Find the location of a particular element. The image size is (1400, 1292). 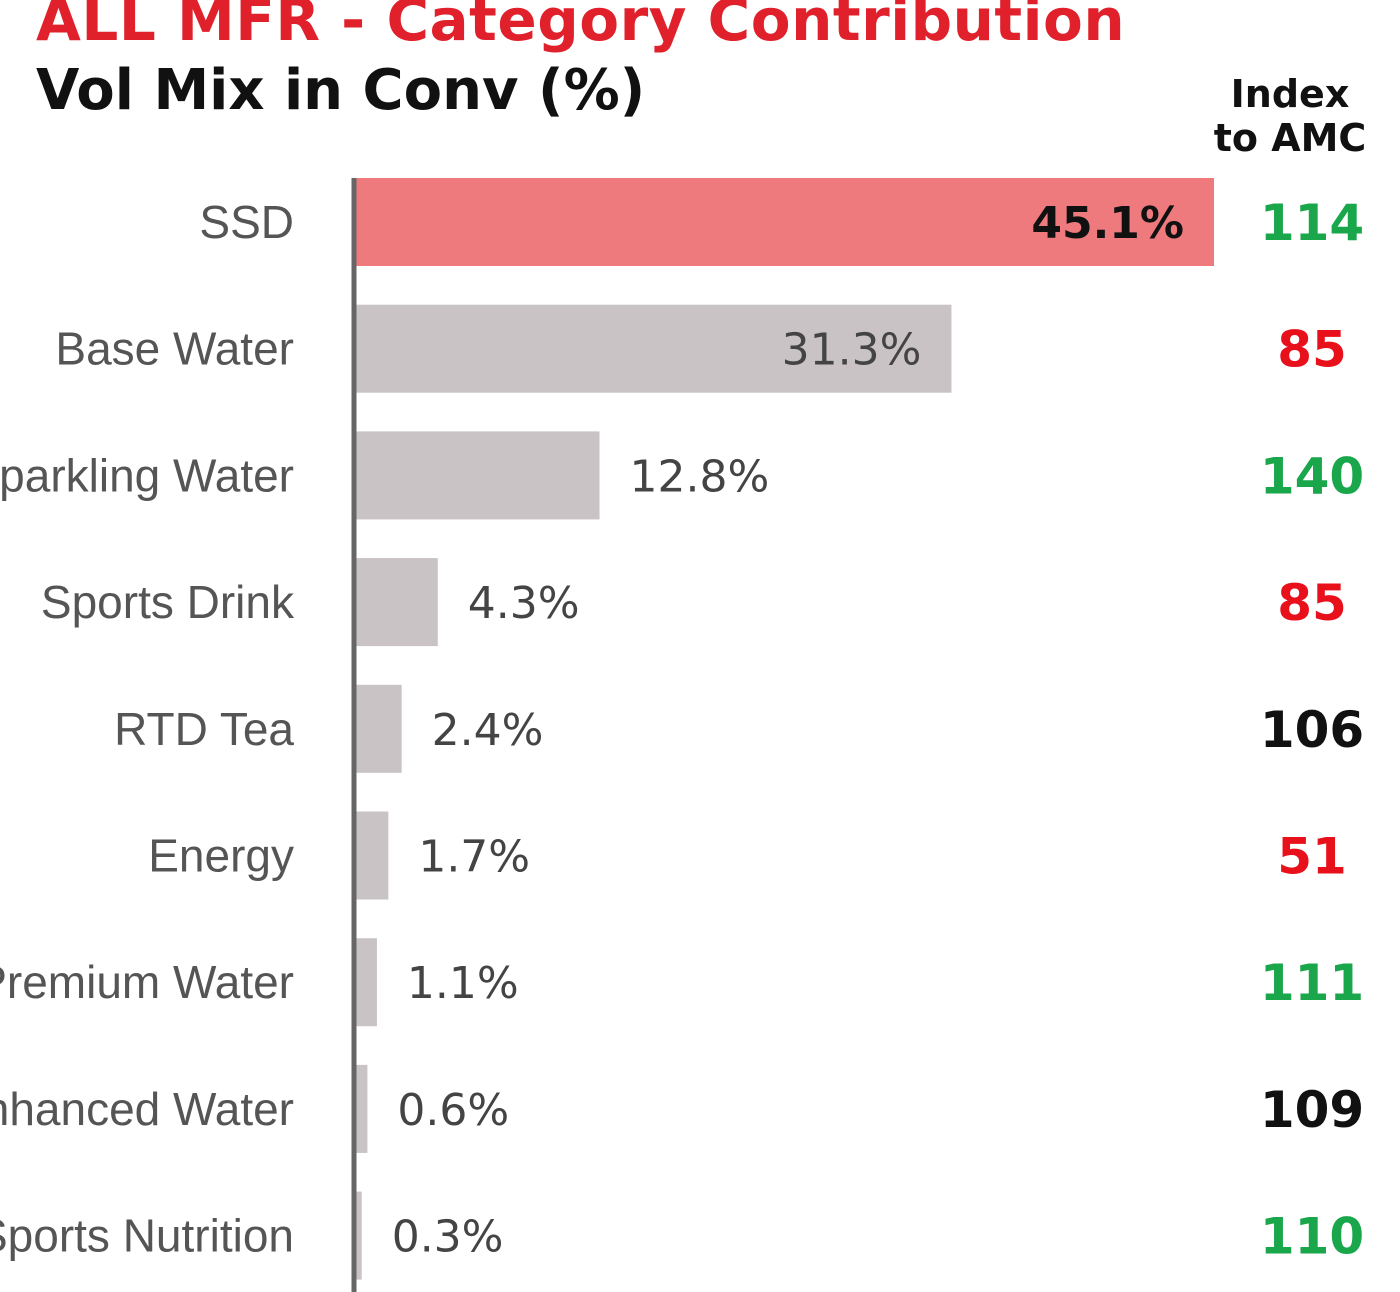

index-header-line1: Index is located at coordinates (1290, 94).